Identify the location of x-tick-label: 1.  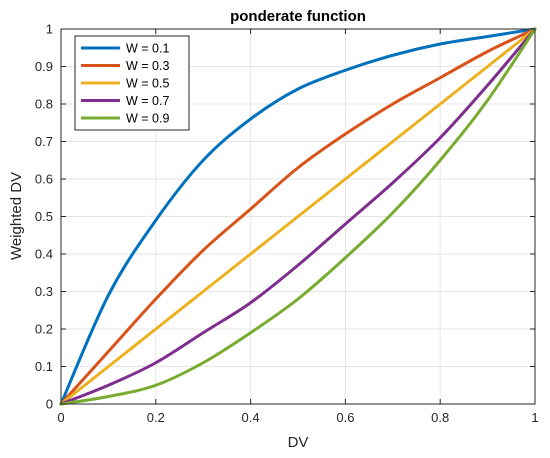
(534, 417).